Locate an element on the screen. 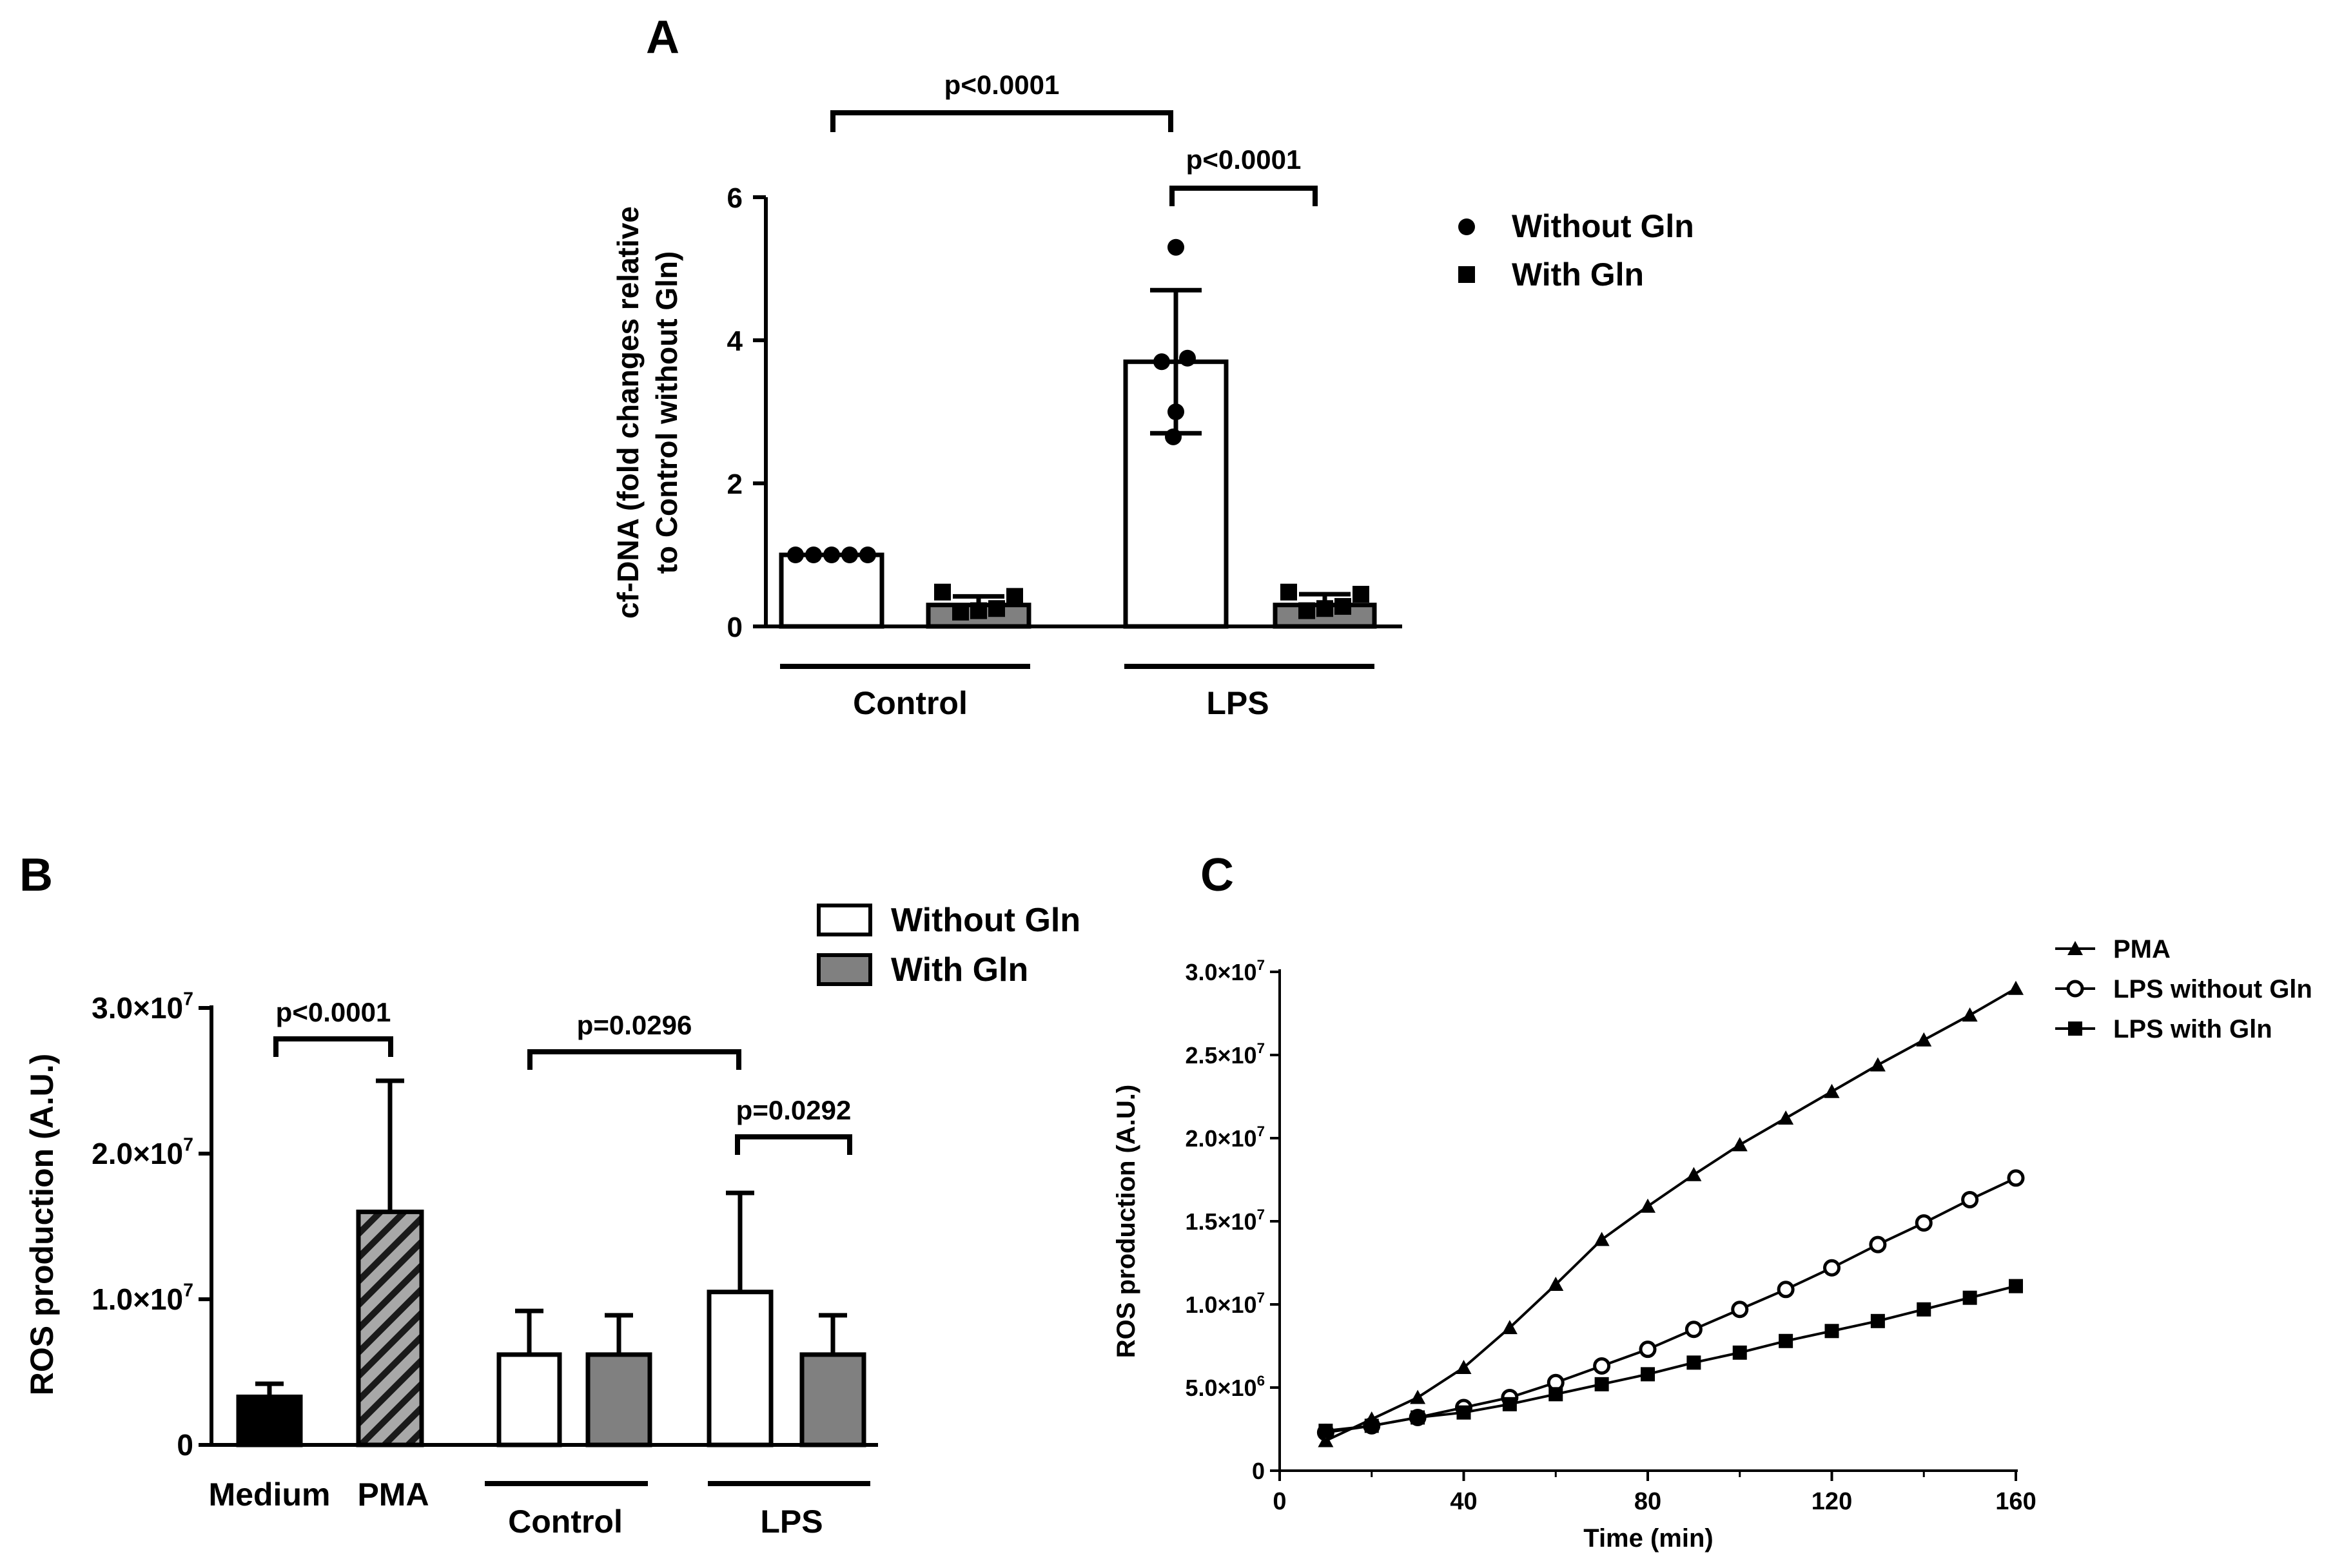  panel-a-ytick-label-3: 6 is located at coordinates (735, 198).